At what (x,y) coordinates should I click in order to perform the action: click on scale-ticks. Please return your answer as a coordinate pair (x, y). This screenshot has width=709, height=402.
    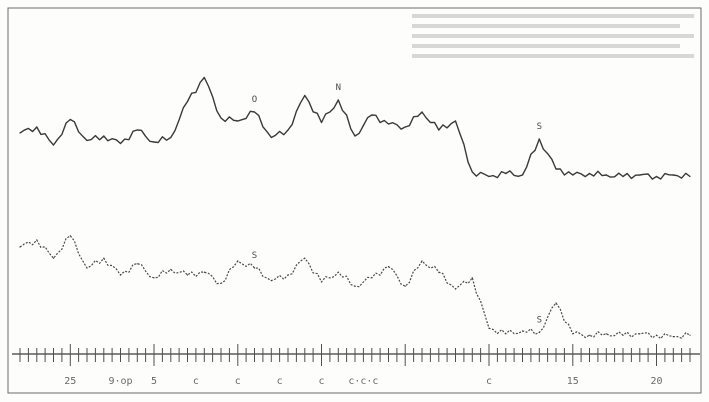
    Looking at the image, I should click on (355, 355).